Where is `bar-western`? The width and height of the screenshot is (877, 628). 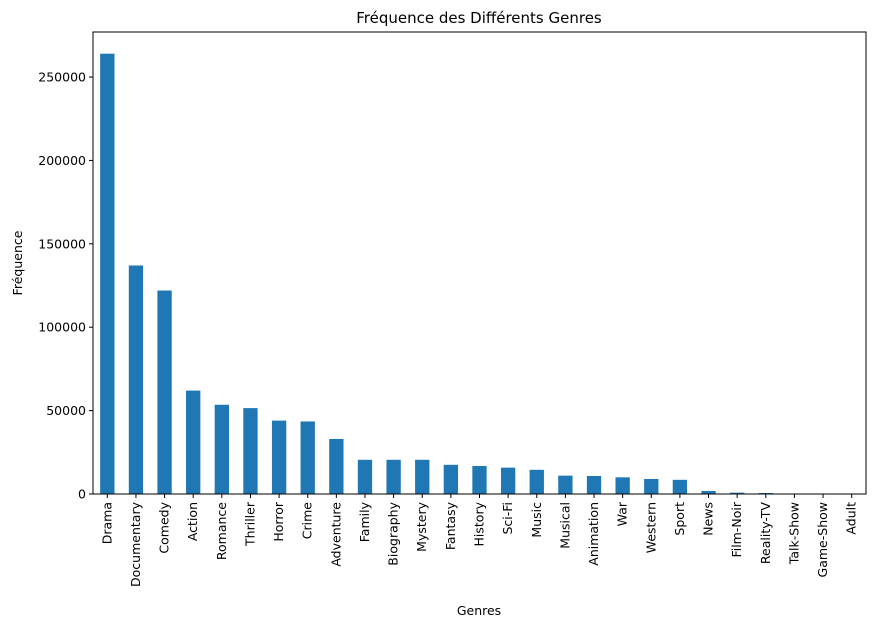 bar-western is located at coordinates (651, 486).